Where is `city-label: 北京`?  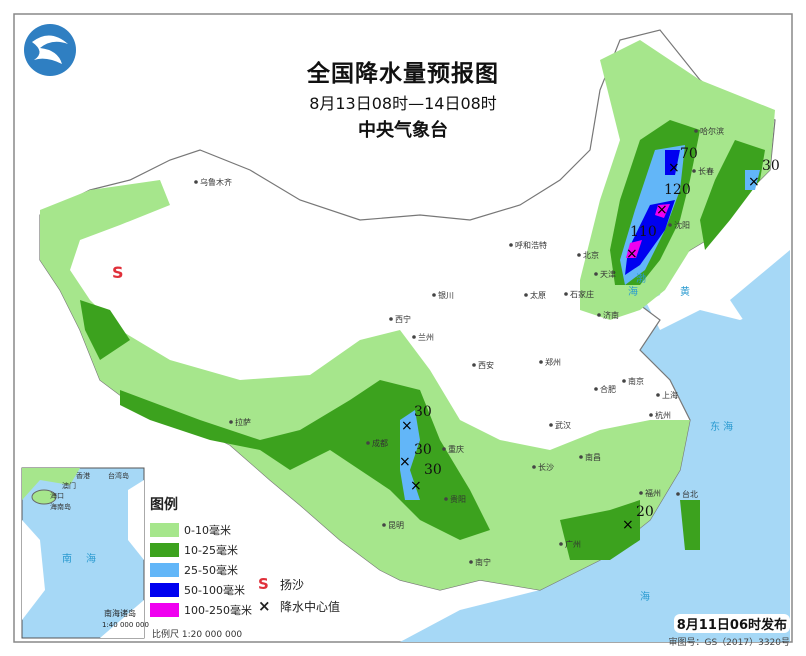 city-label: 北京 is located at coordinates (591, 255).